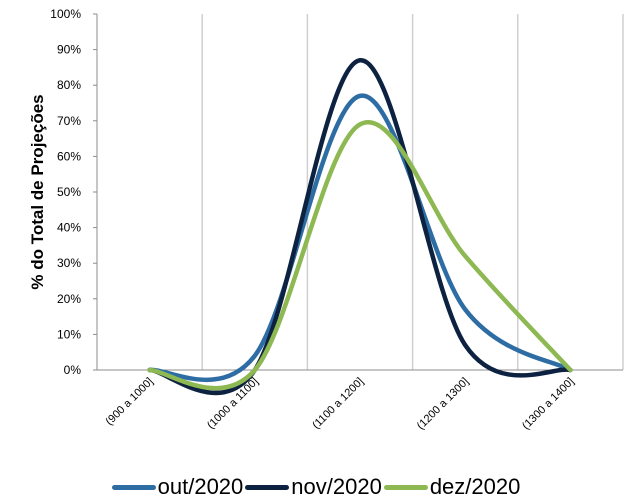 Image resolution: width=632 pixels, height=504 pixels. I want to click on legend-item: nov/2020, so click(313, 487).